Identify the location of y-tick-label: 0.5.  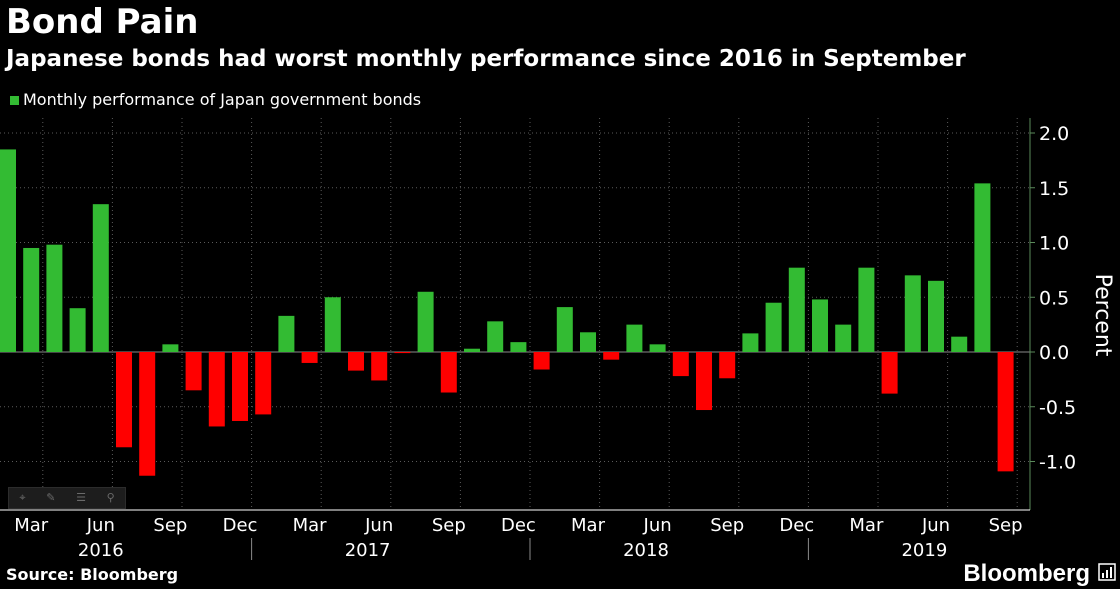
(1054, 298).